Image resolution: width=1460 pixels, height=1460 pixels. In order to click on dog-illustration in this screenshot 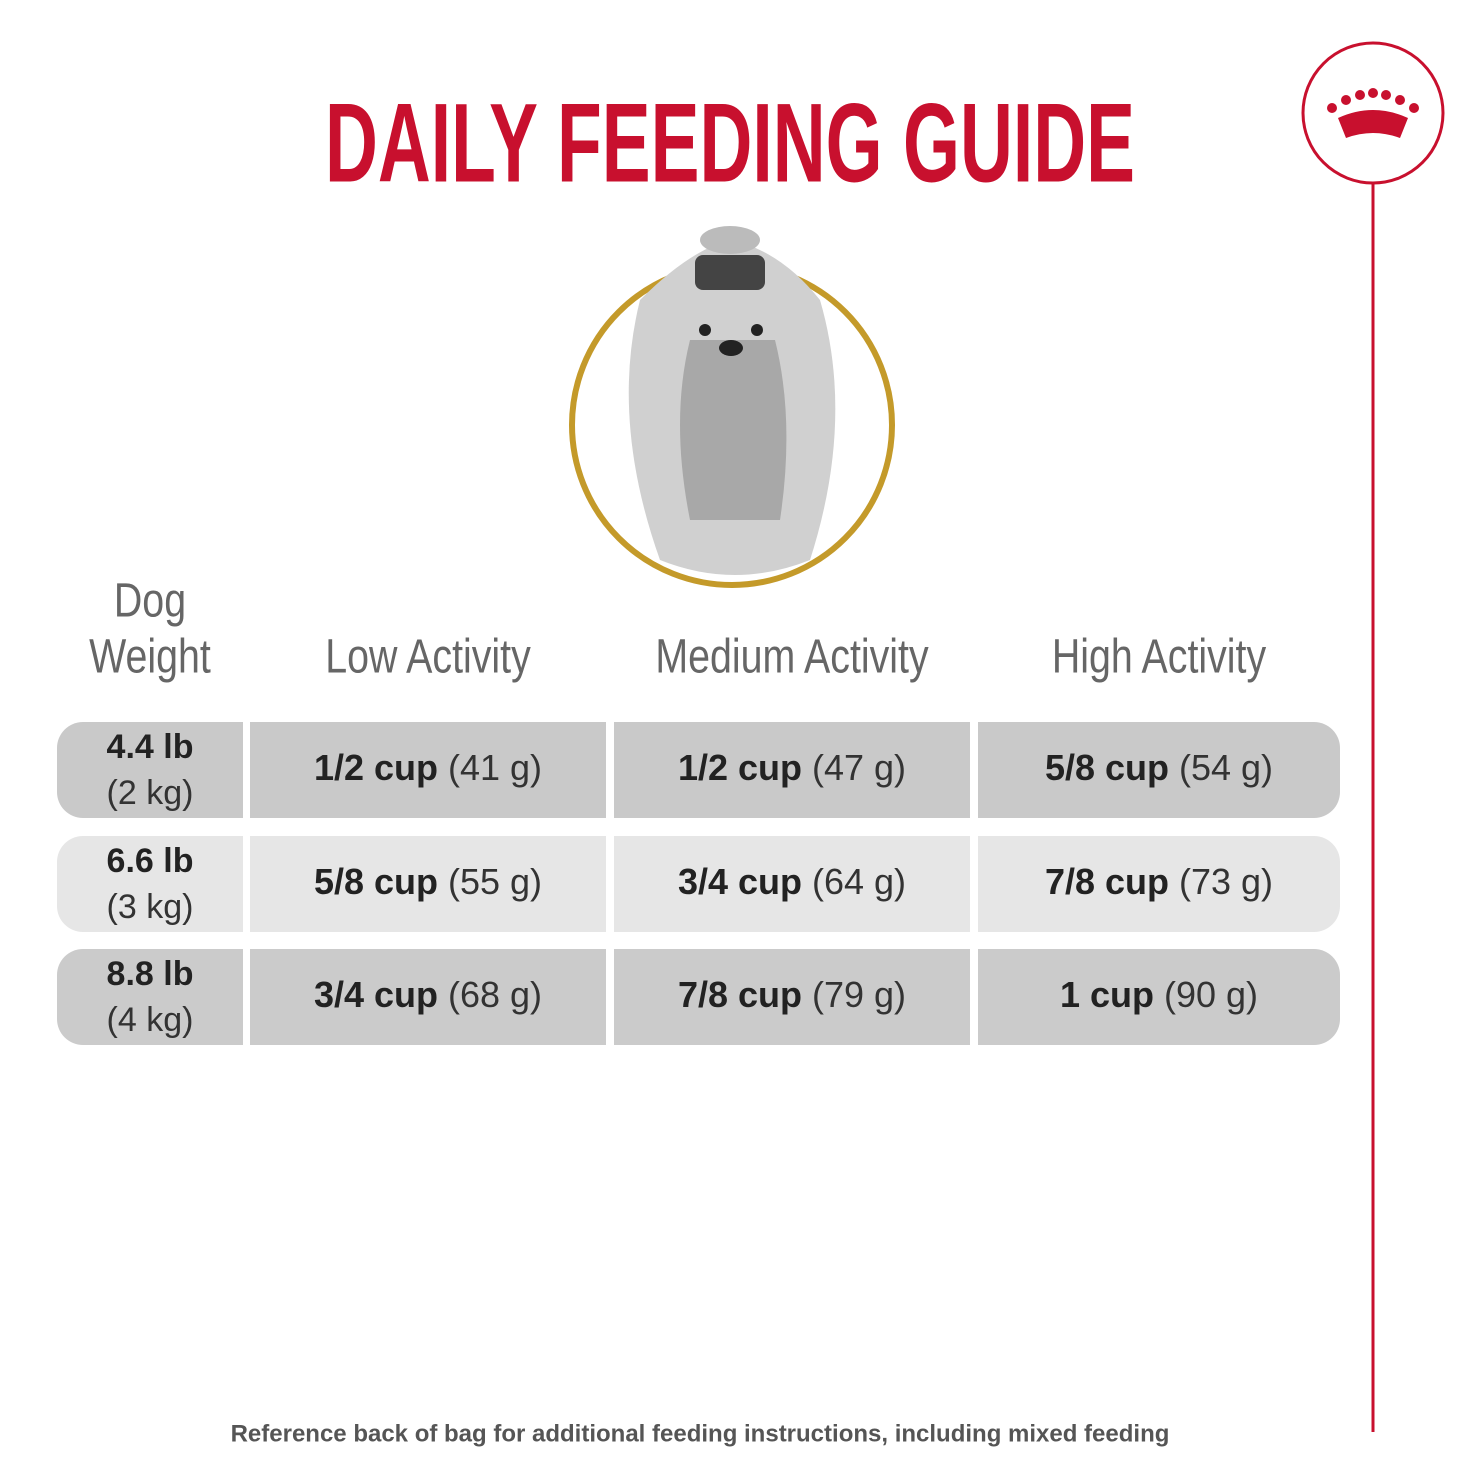, I will do `click(732, 407)`.